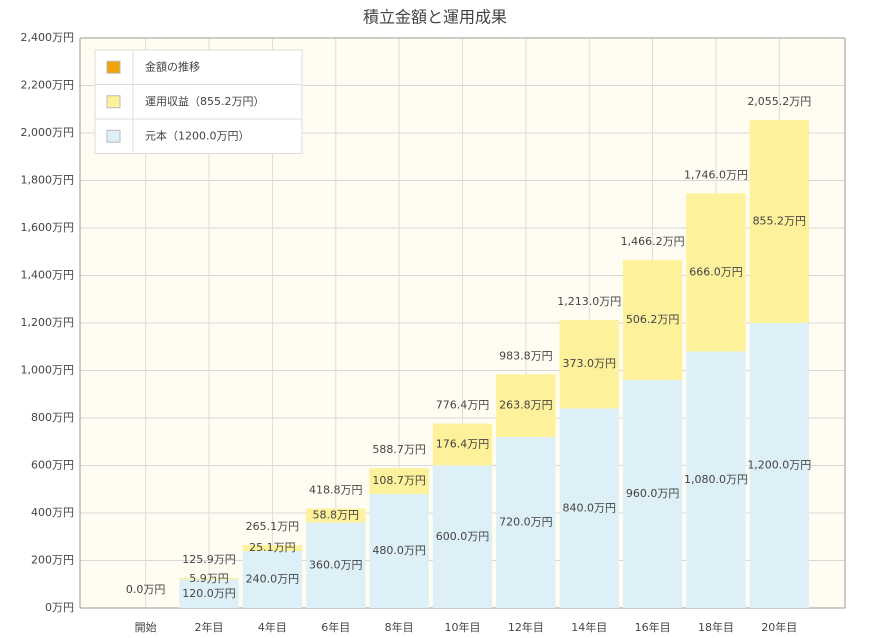 The image size is (870, 638). What do you see at coordinates (59, 607) in the screenshot?
I see `y-tick-label: 0万円` at bounding box center [59, 607].